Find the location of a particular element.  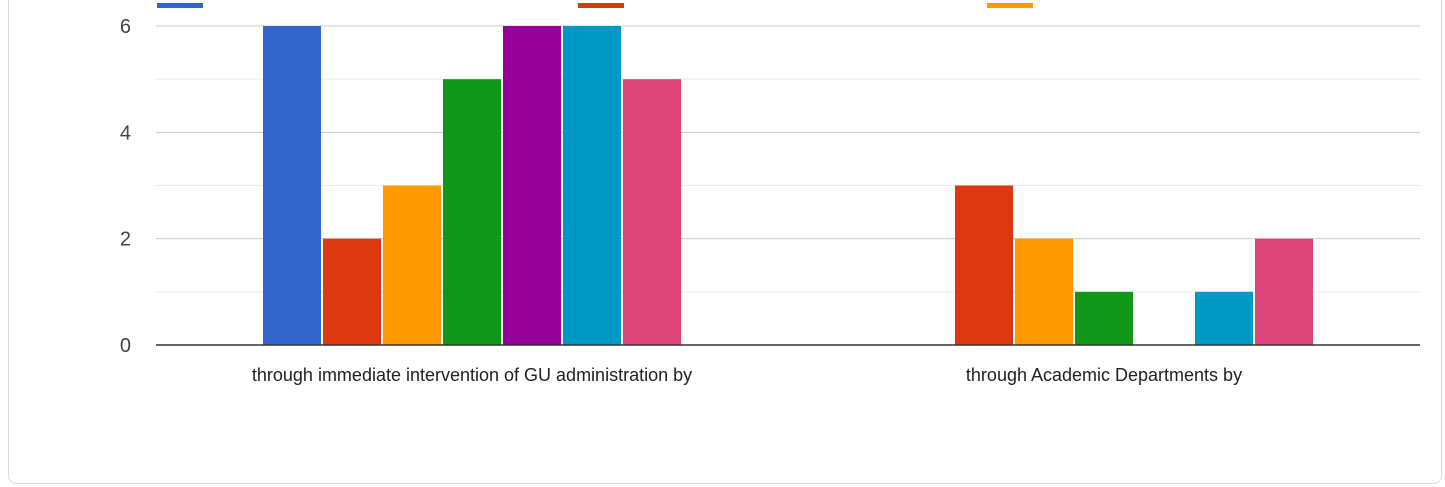

y-axis-tick-labels: 0 2 4 6 is located at coordinates (125, 186).